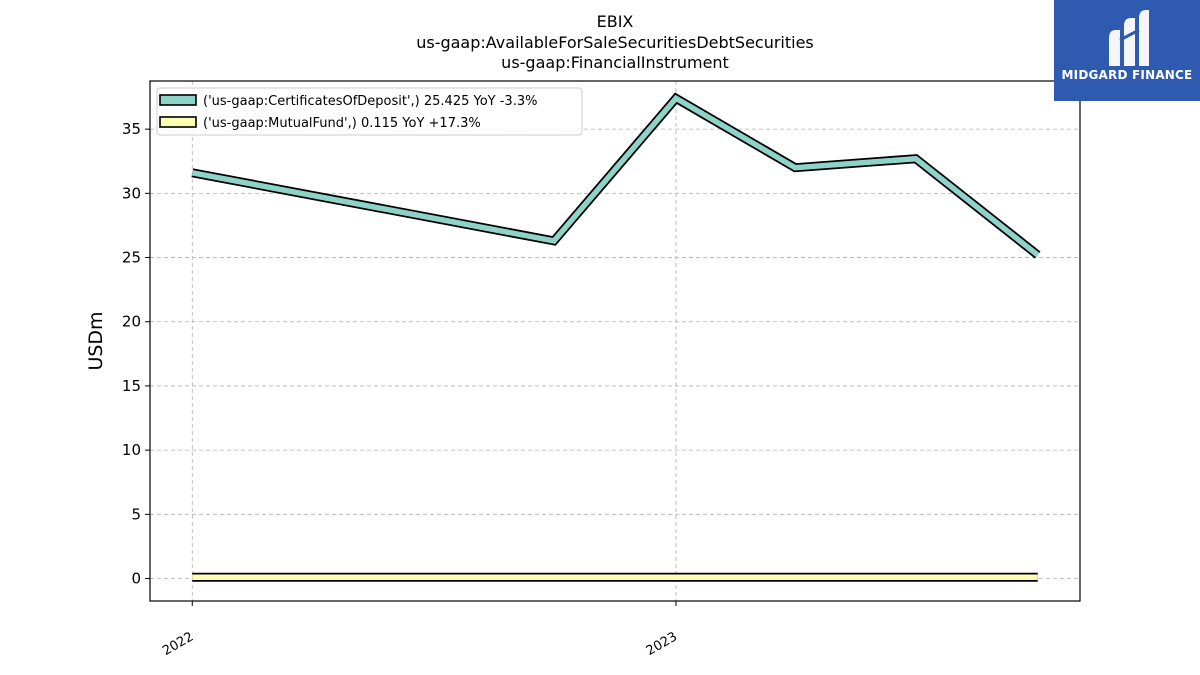 This screenshot has width=1200, height=675. I want to click on legend-label-2: ('us-gaap:MutualFund',) 0.115 YoY +17.3%, so click(342, 123).